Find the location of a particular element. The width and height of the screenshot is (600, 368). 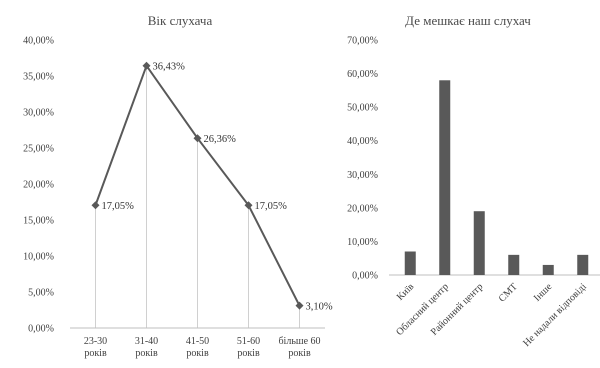

age-y-tick-label: 15,00% is located at coordinates (38, 221).